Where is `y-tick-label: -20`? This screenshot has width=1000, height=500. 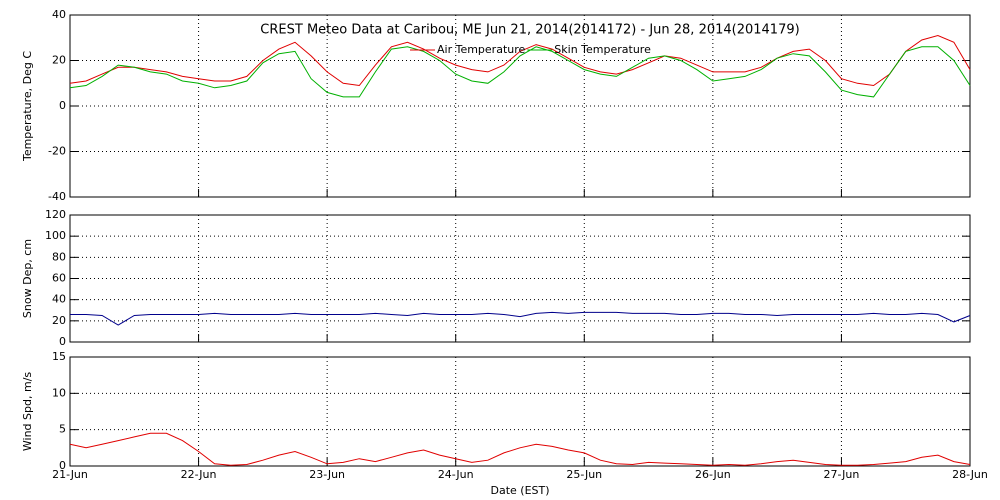
y-tick-label: -20 is located at coordinates (57, 151).